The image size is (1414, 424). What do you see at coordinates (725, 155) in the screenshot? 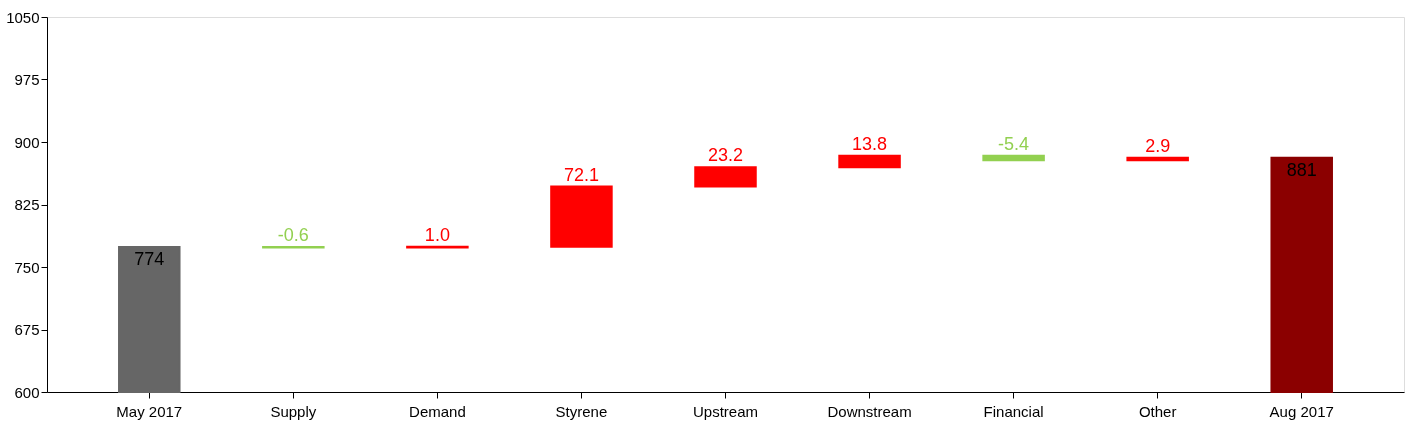
I see `data-label: 23.2` at bounding box center [725, 155].